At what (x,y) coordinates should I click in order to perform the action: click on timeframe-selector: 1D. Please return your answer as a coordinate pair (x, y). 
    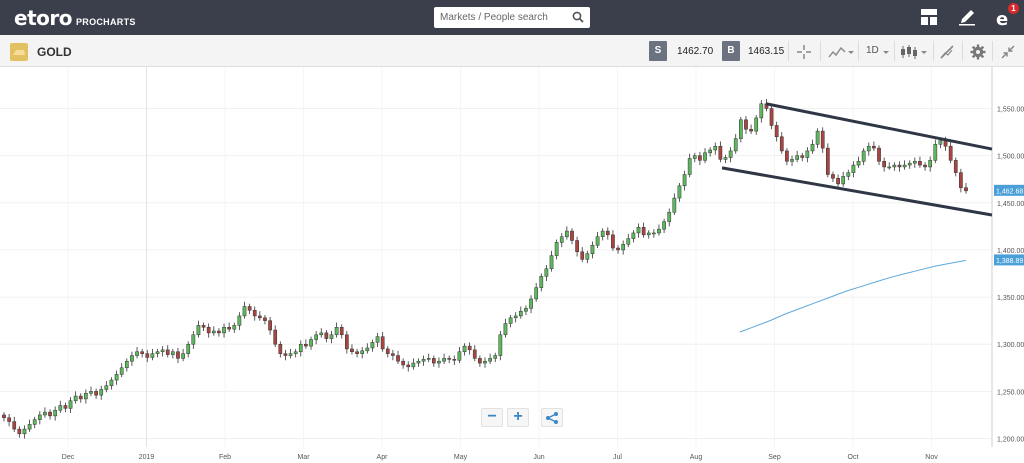
    Looking at the image, I should click on (872, 50).